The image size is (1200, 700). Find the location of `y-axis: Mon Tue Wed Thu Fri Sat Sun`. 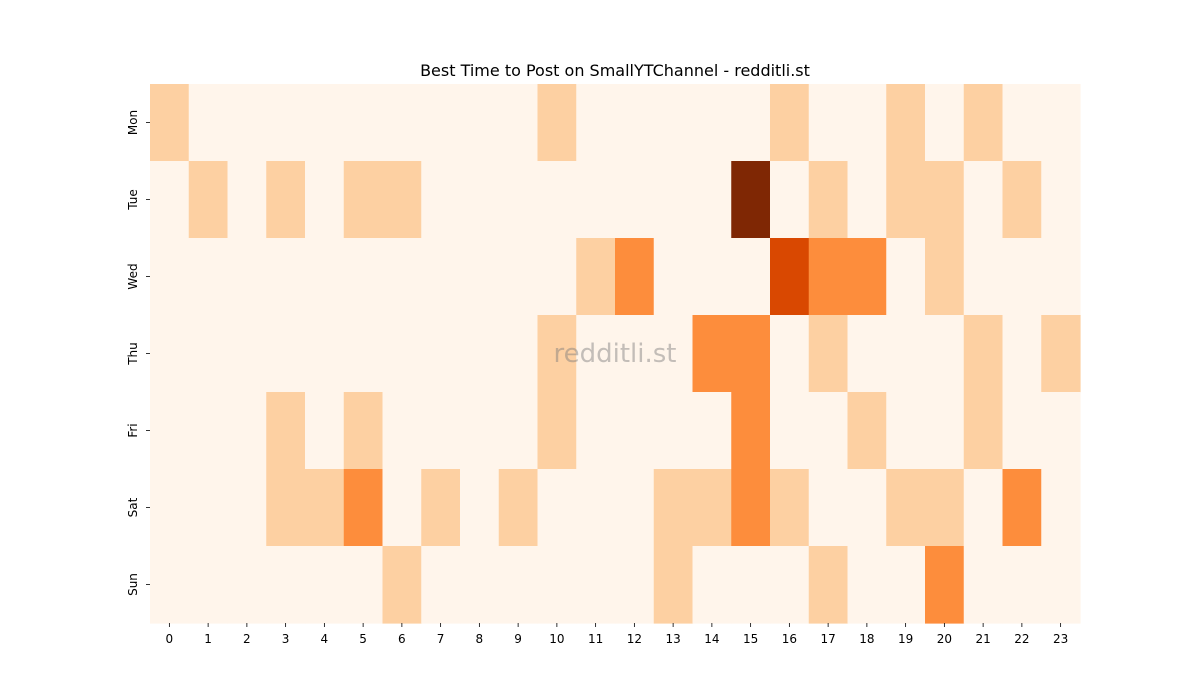

y-axis: Mon Tue Wed Thu Fri Sat Sun is located at coordinates (138, 353).